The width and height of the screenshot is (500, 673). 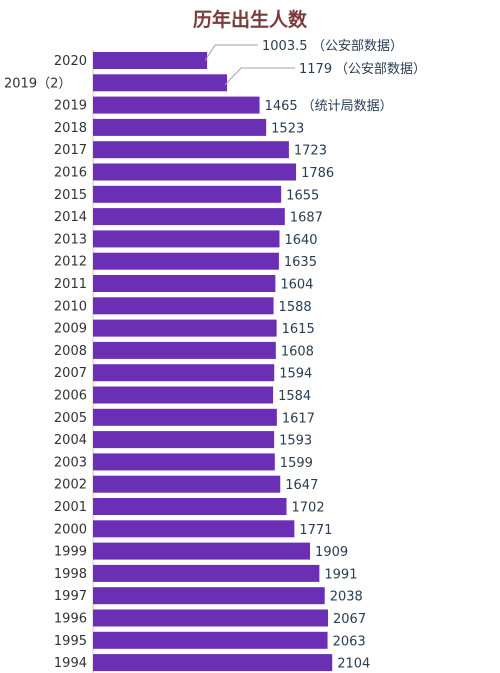 I want to click on value-label: 1640, so click(x=300, y=240).